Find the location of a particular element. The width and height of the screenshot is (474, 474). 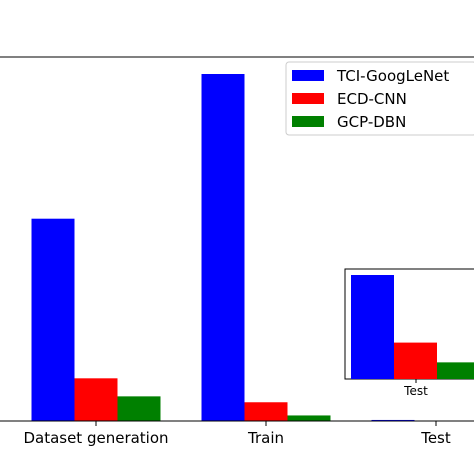

bar-ecd-cnn-train is located at coordinates (266, 411).